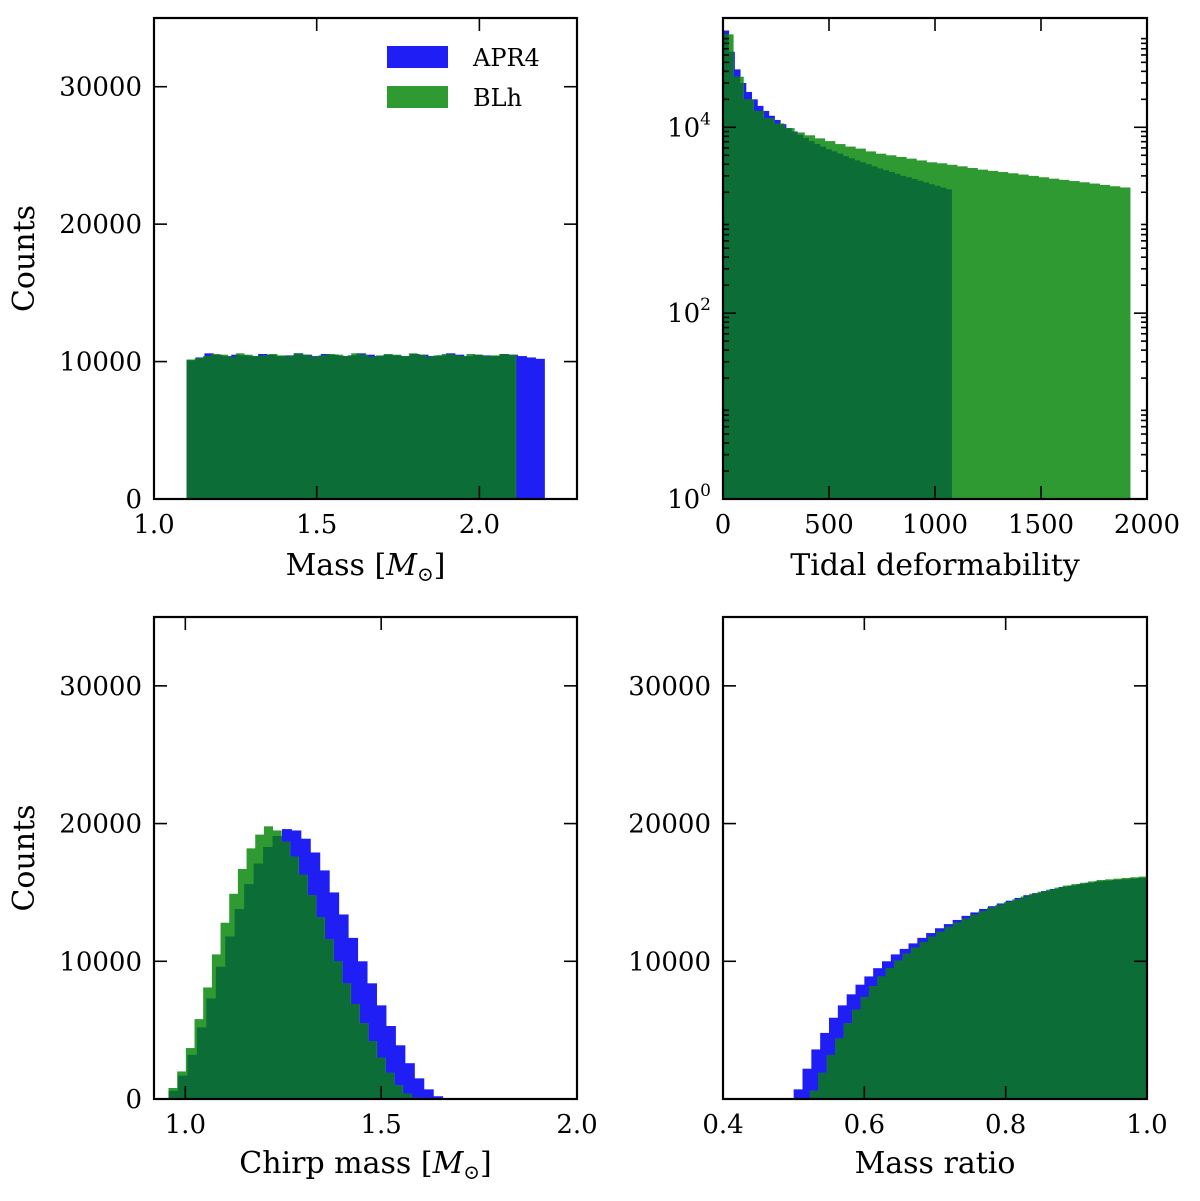 Image resolution: width=1200 pixels, height=1201 pixels. What do you see at coordinates (1041, 525) in the screenshot?
I see `x-tick-label-tidal: 1500` at bounding box center [1041, 525].